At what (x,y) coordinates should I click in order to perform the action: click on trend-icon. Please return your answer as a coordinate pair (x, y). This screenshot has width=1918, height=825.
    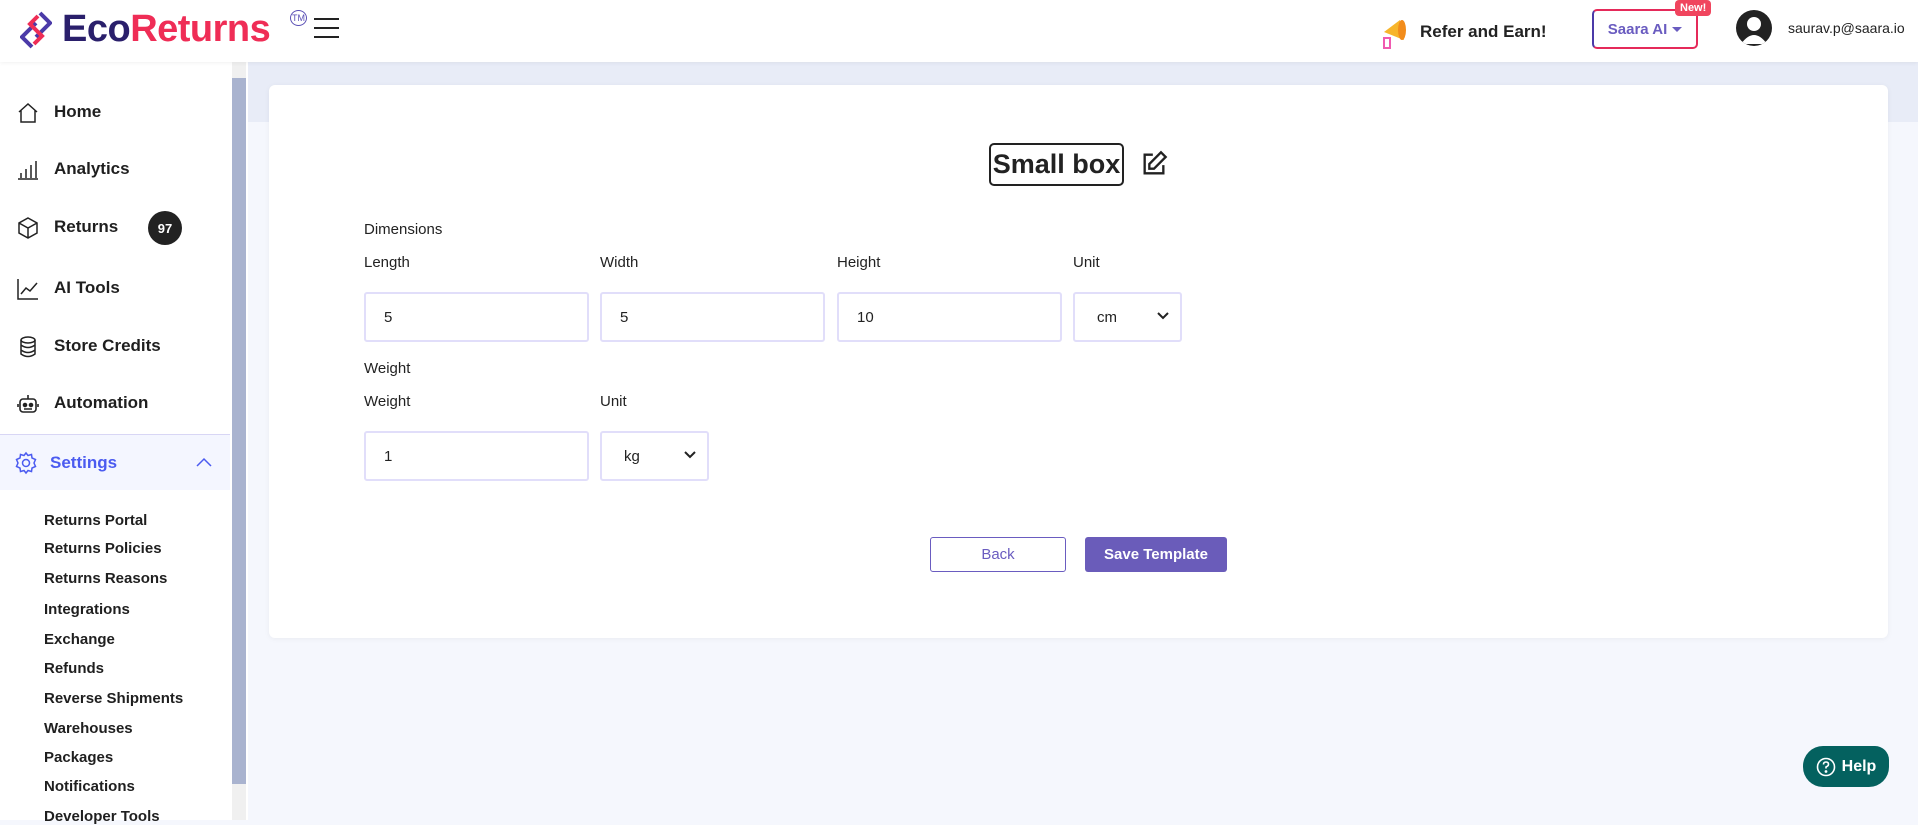
    Looking at the image, I should click on (27, 289).